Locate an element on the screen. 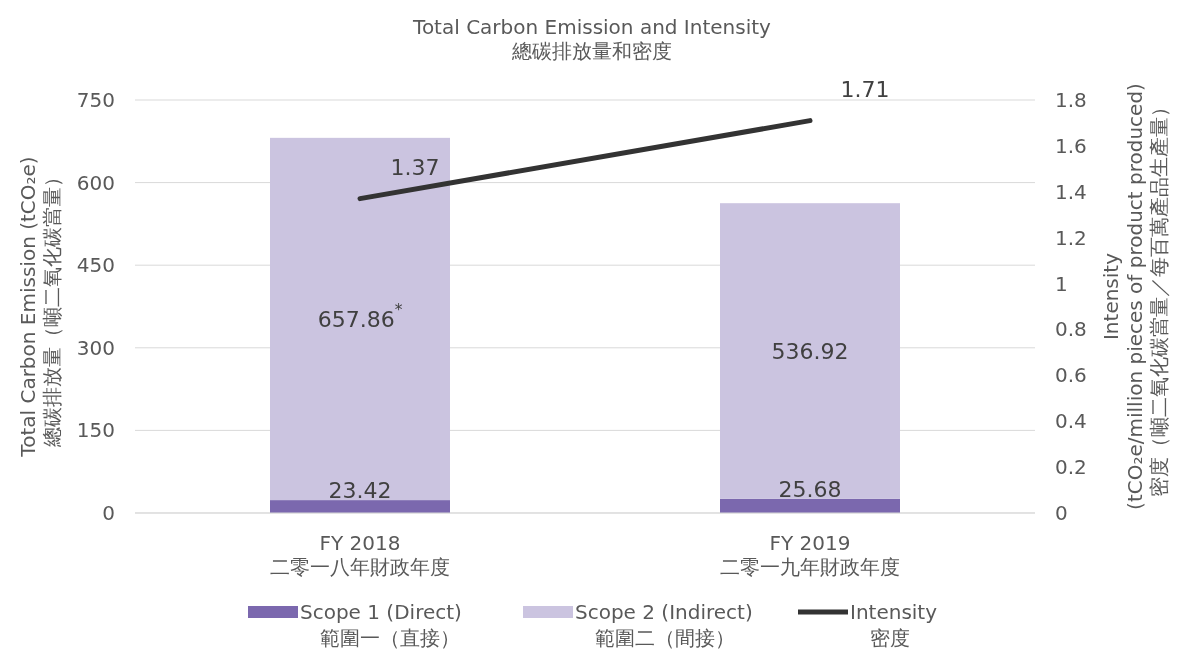 The width and height of the screenshot is (1184, 652). data-label: 1.37 is located at coordinates (415, 167).